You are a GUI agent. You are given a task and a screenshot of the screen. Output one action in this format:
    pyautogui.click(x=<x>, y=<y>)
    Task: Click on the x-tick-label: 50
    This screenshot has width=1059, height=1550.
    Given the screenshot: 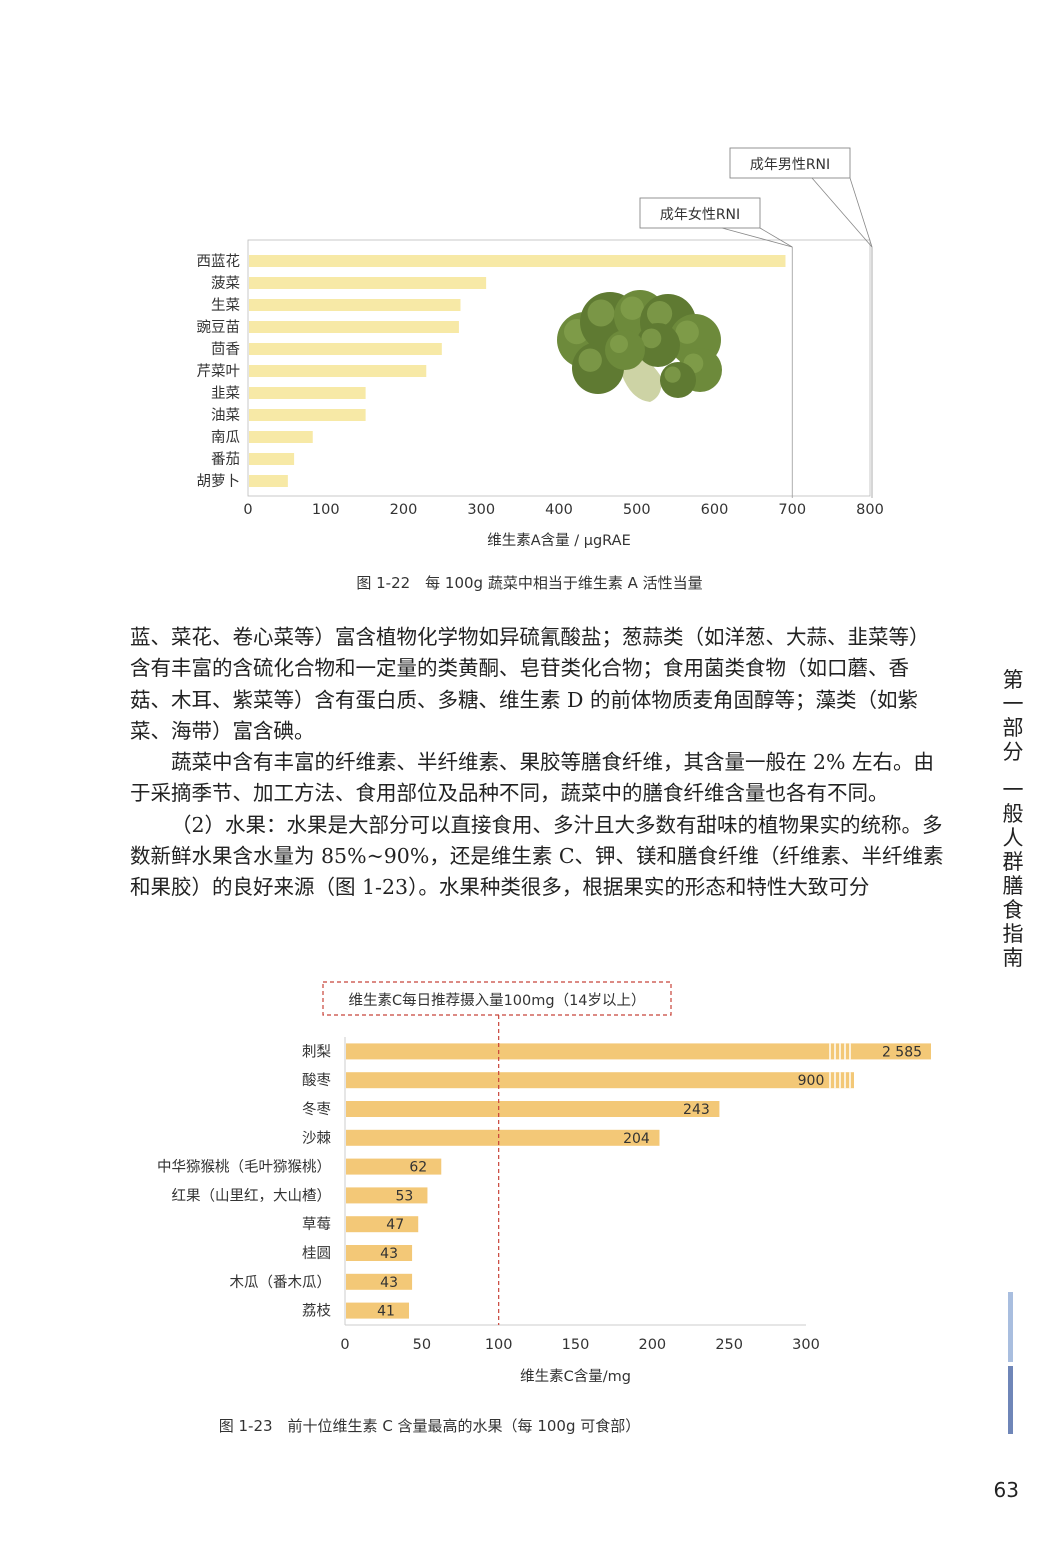 What is the action you would take?
    pyautogui.click(x=422, y=1345)
    